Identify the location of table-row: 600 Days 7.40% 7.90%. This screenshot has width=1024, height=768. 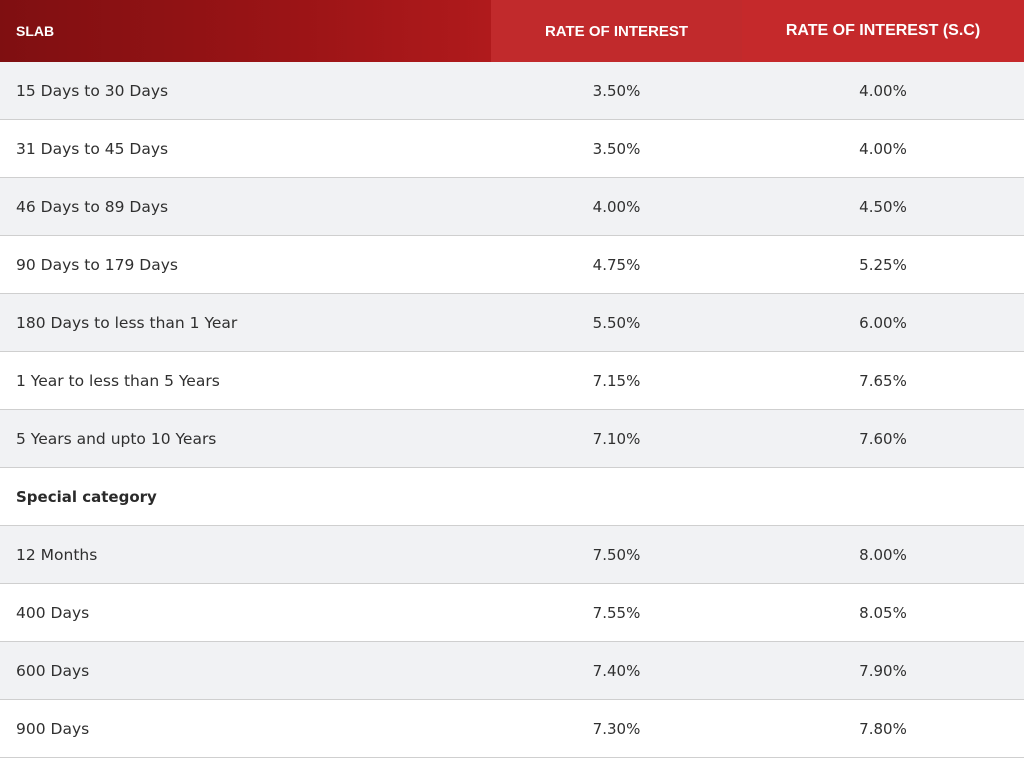
(512, 671).